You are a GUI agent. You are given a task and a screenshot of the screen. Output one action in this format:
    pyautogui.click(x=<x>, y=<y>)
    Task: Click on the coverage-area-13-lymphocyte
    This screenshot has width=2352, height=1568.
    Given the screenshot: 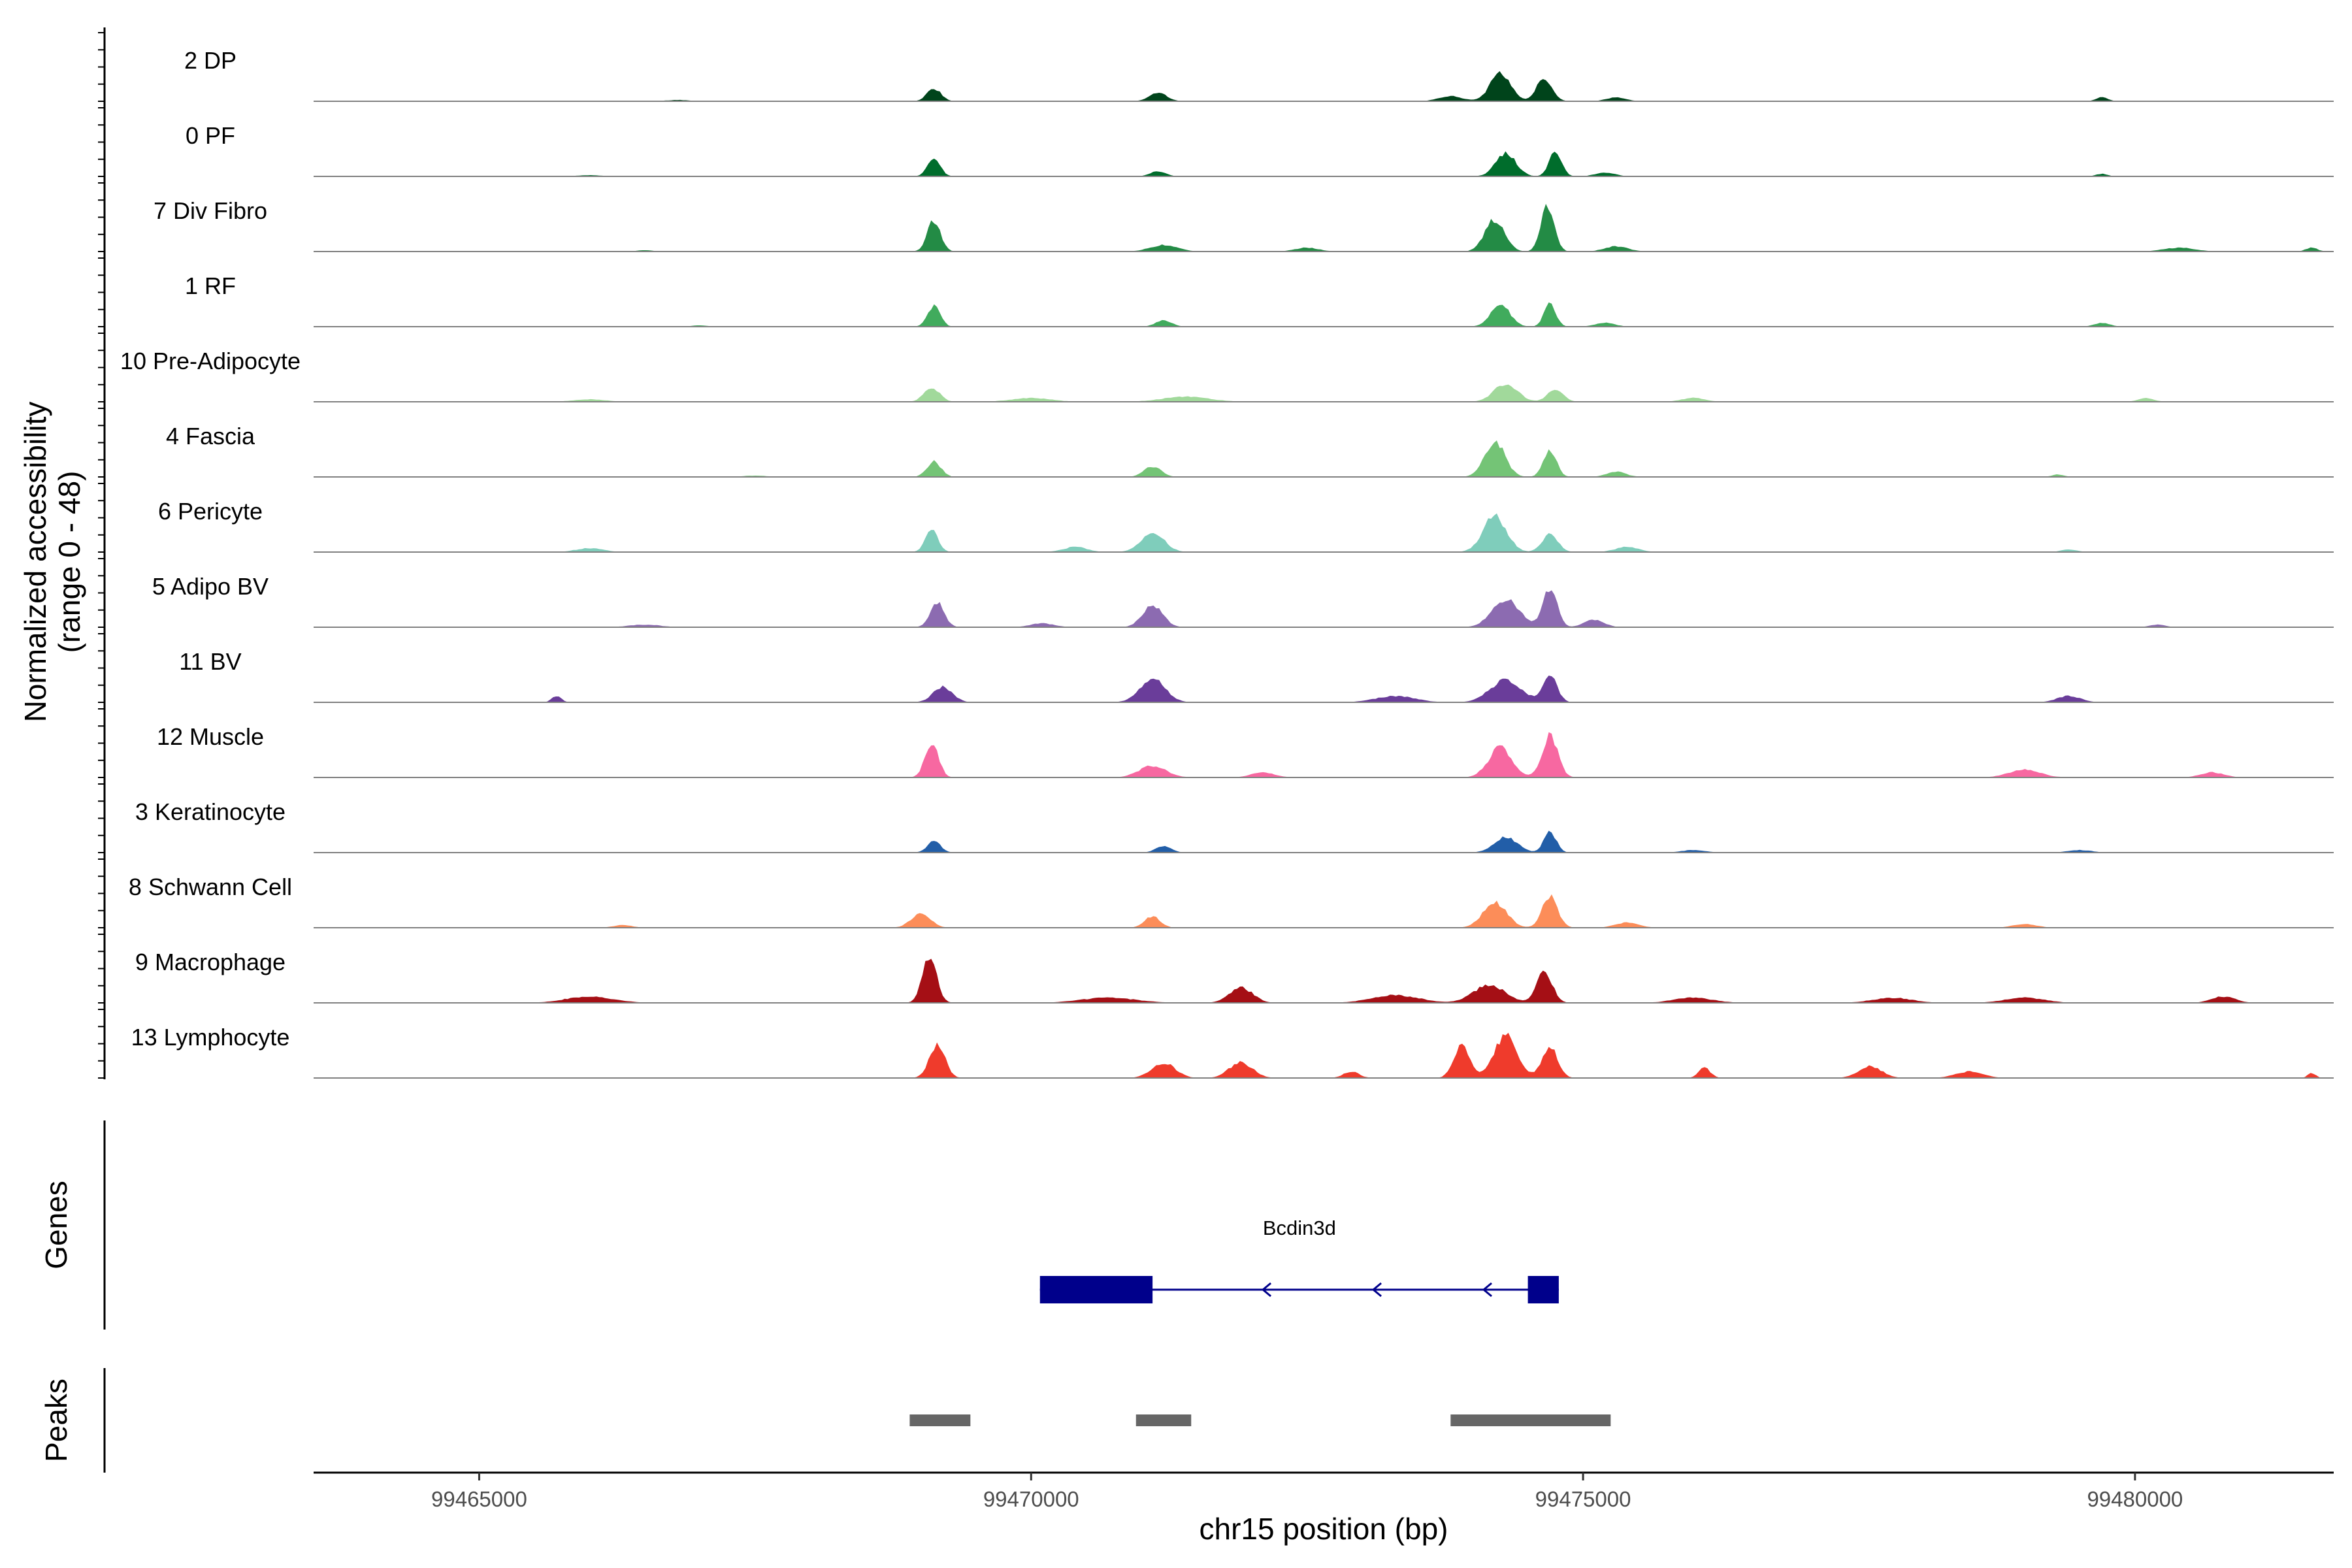 What is the action you would take?
    pyautogui.click(x=1324, y=1055)
    